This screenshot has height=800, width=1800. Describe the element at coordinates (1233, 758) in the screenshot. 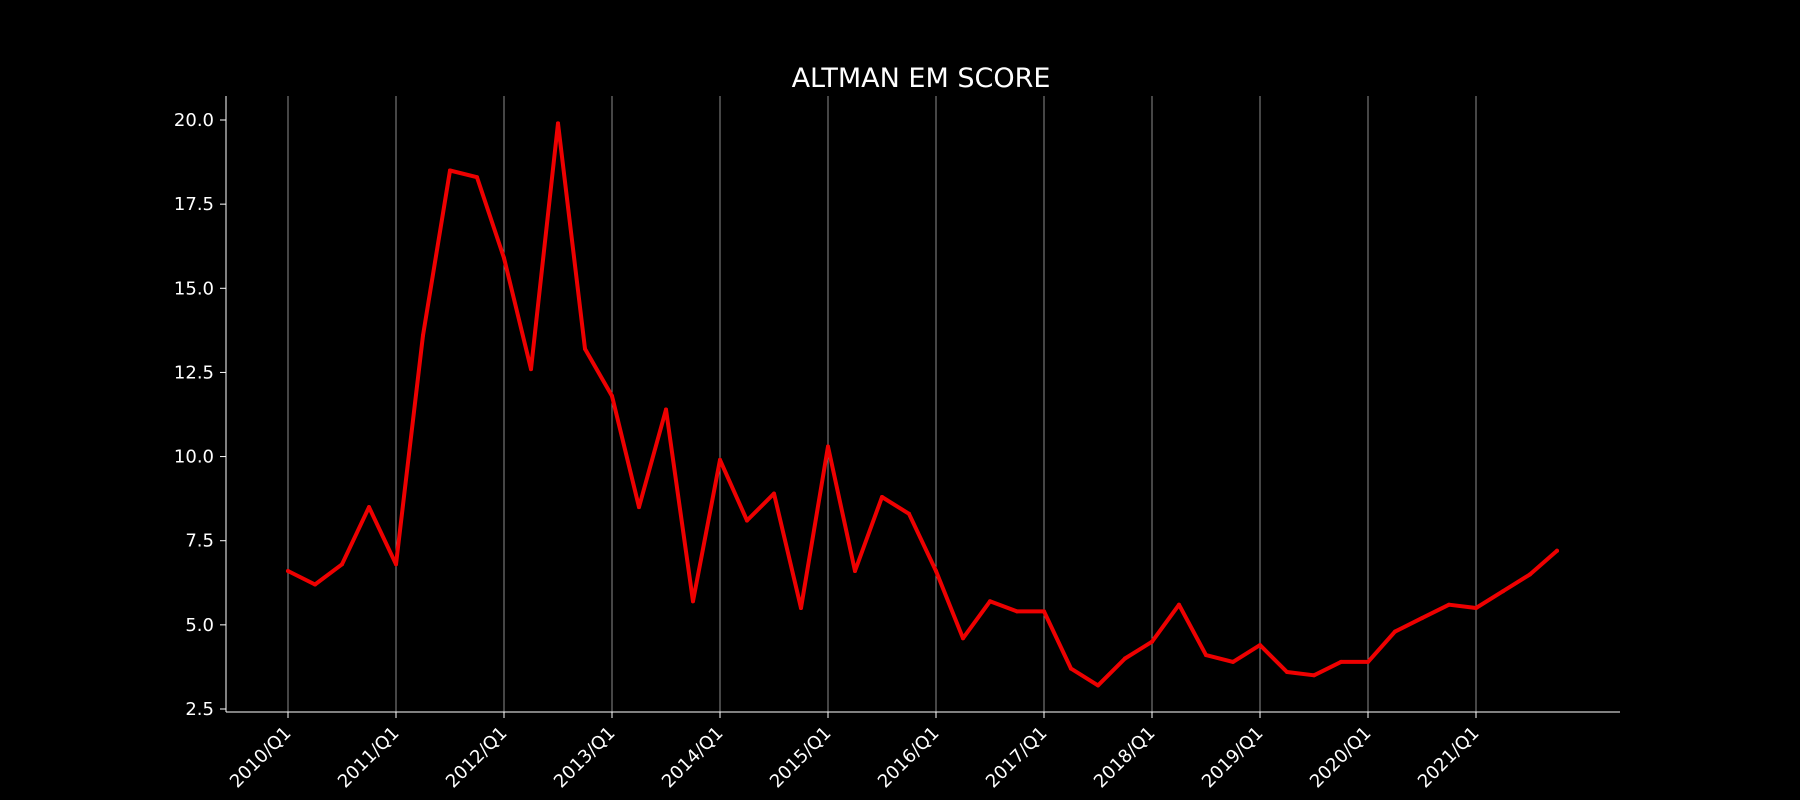

I see `x-tick-label: 2019/Q1` at that location.